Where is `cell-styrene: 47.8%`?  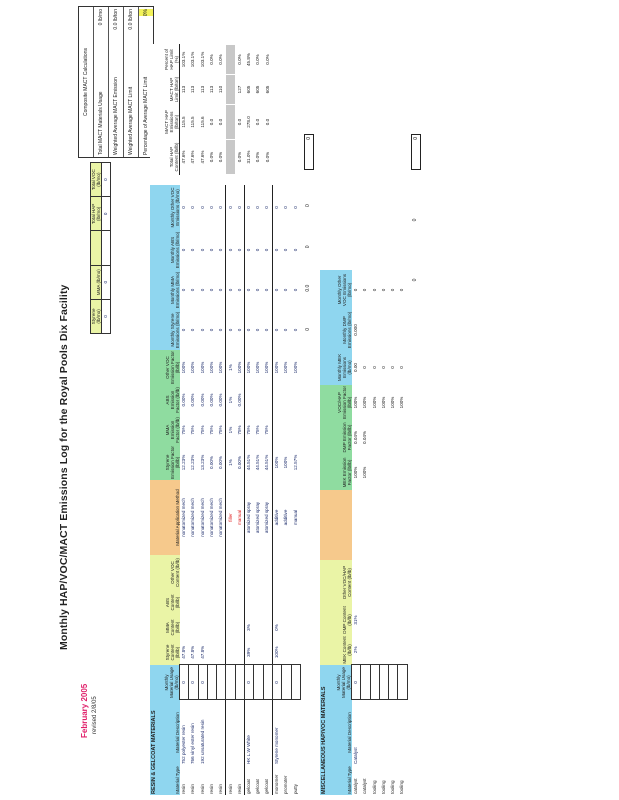
cell-styrene: 47.8% is located at coordinates (202, 652).